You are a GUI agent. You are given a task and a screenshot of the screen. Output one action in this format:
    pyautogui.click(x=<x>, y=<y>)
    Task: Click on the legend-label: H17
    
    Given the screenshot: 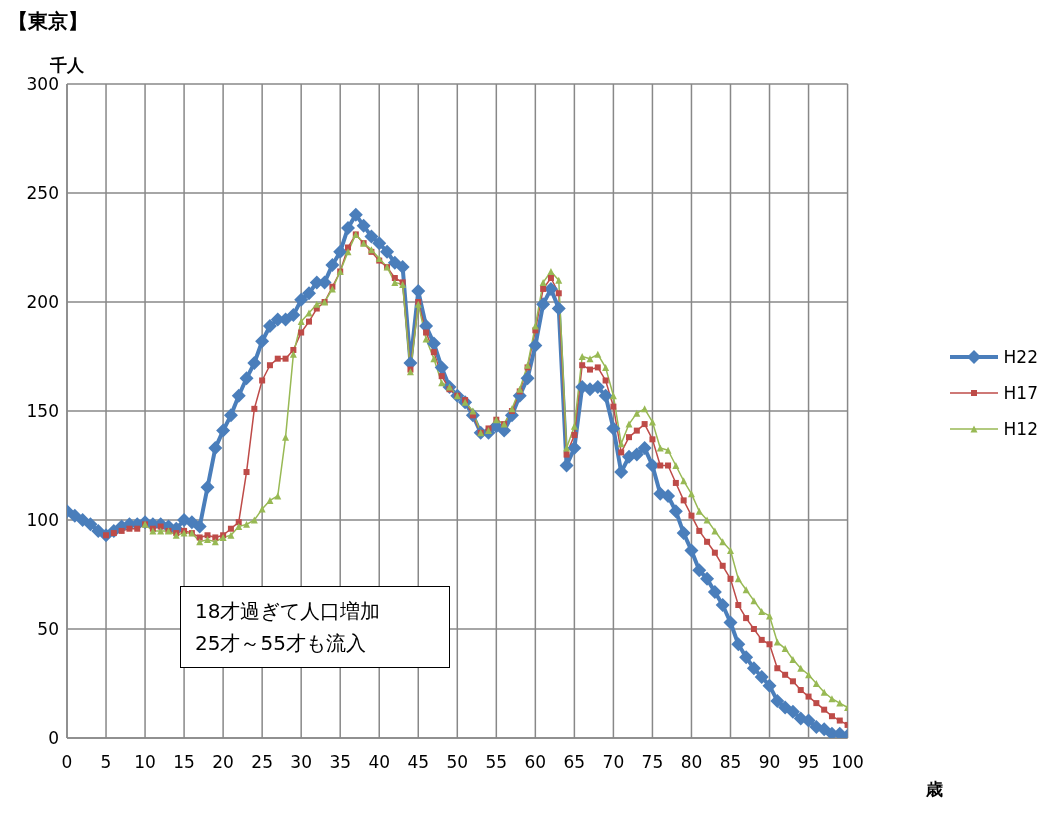 What is the action you would take?
    pyautogui.click(x=1020, y=393)
    